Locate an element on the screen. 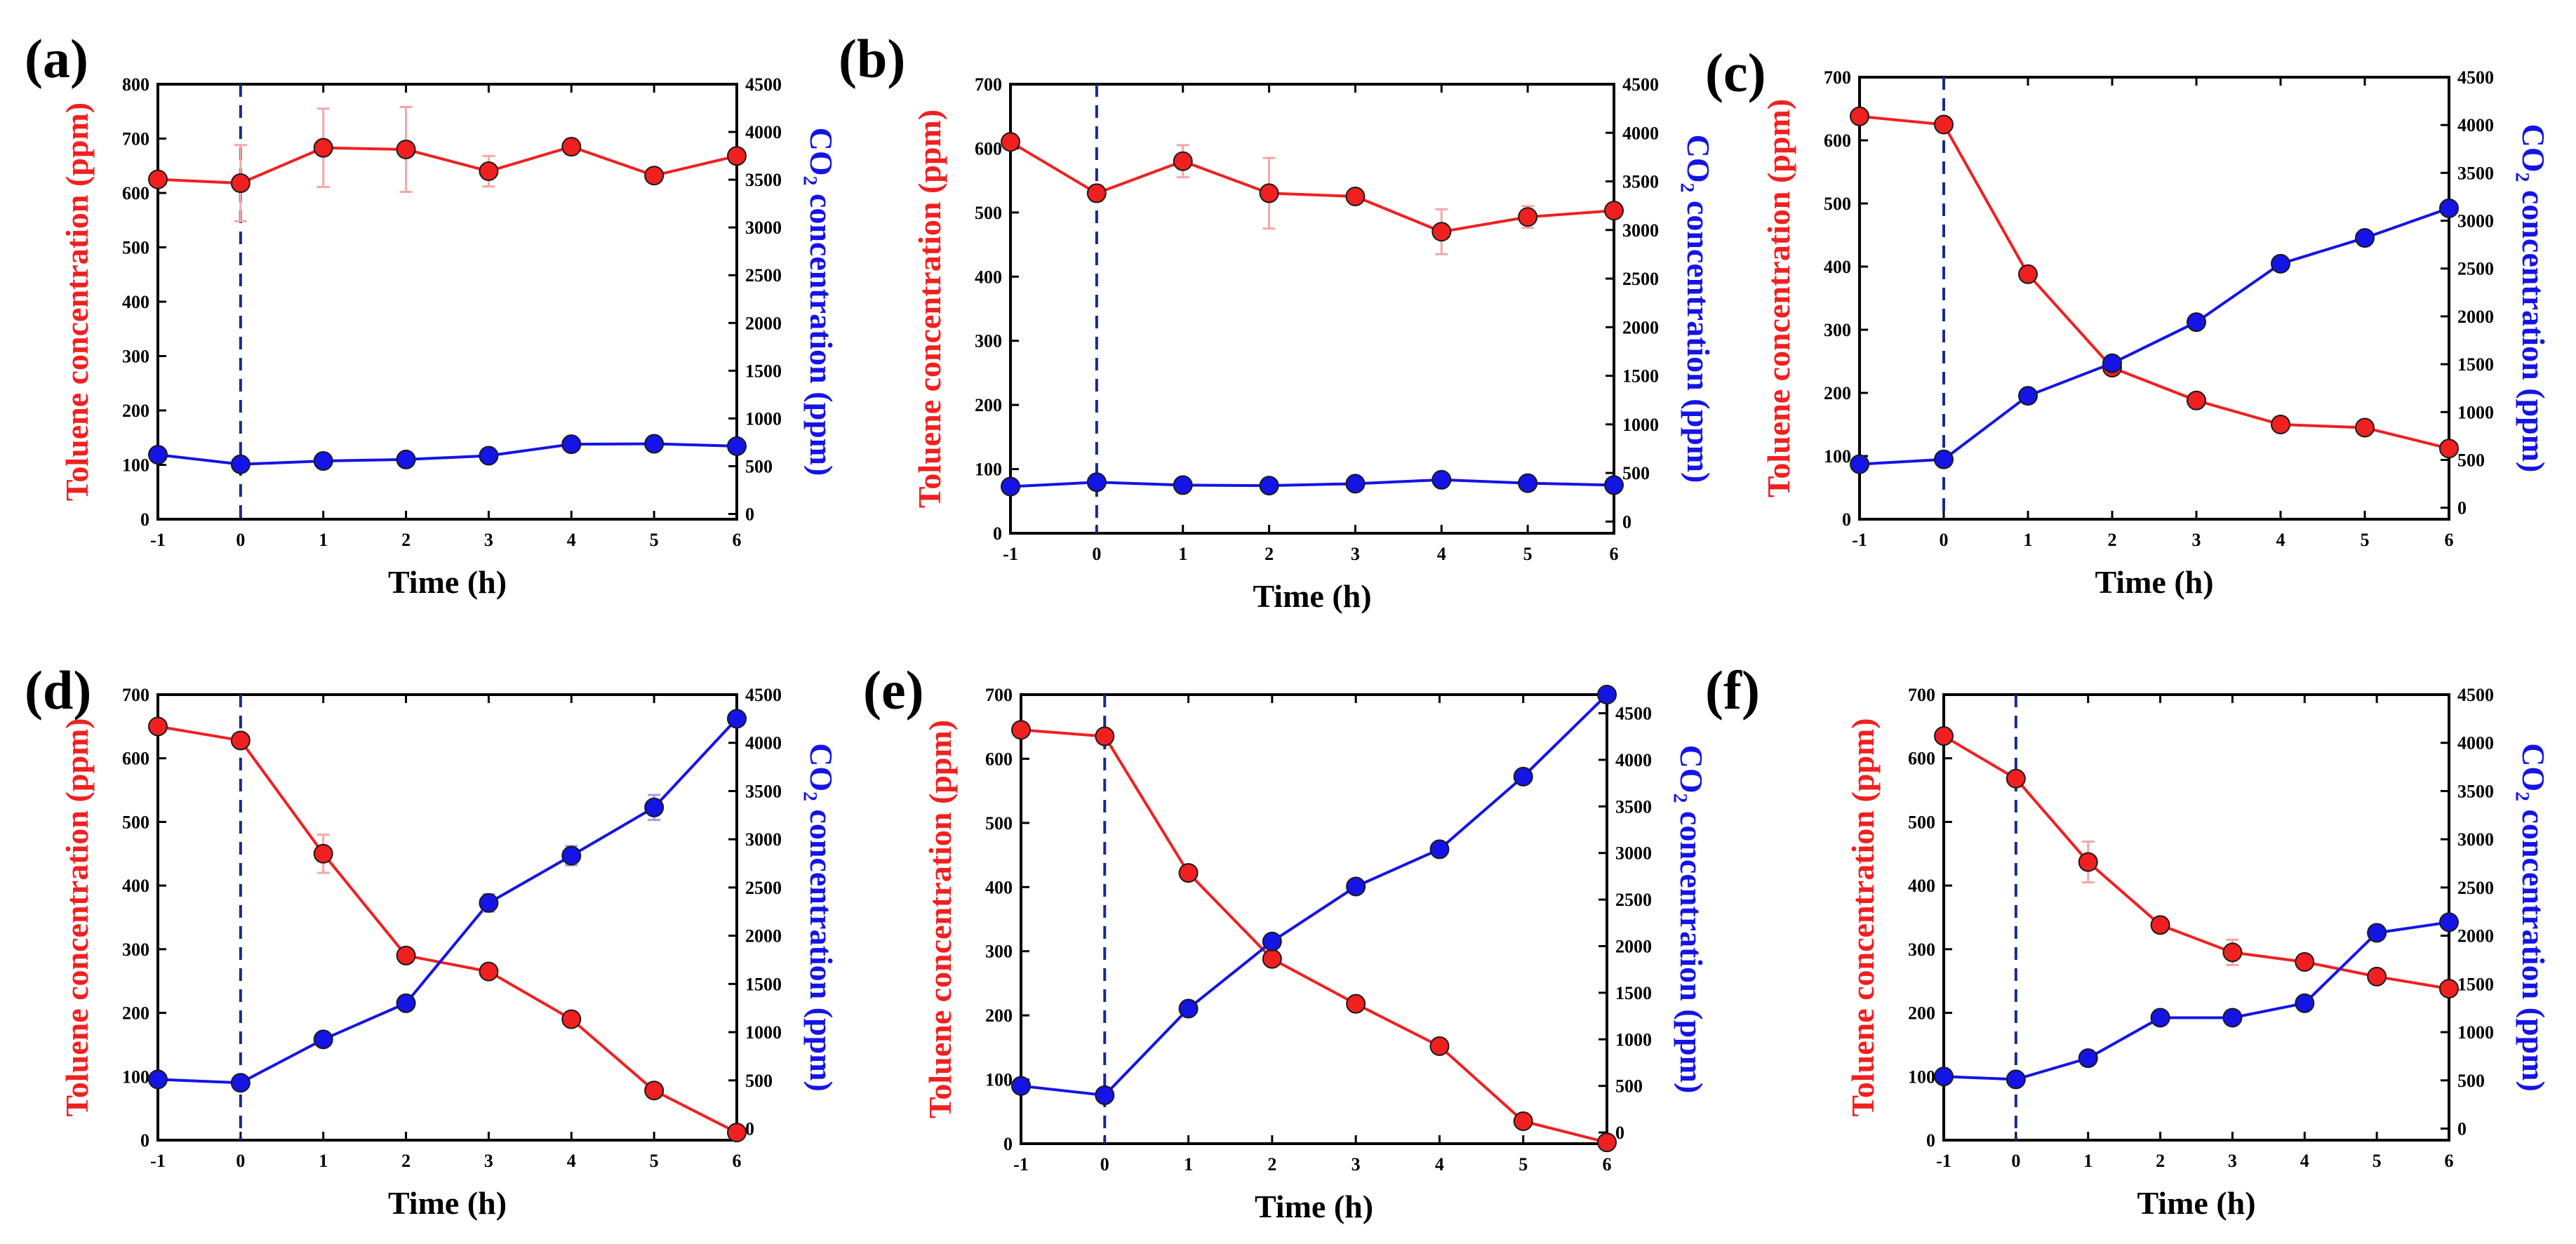  y-right-tick-label: 1500 is located at coordinates (1641, 376).